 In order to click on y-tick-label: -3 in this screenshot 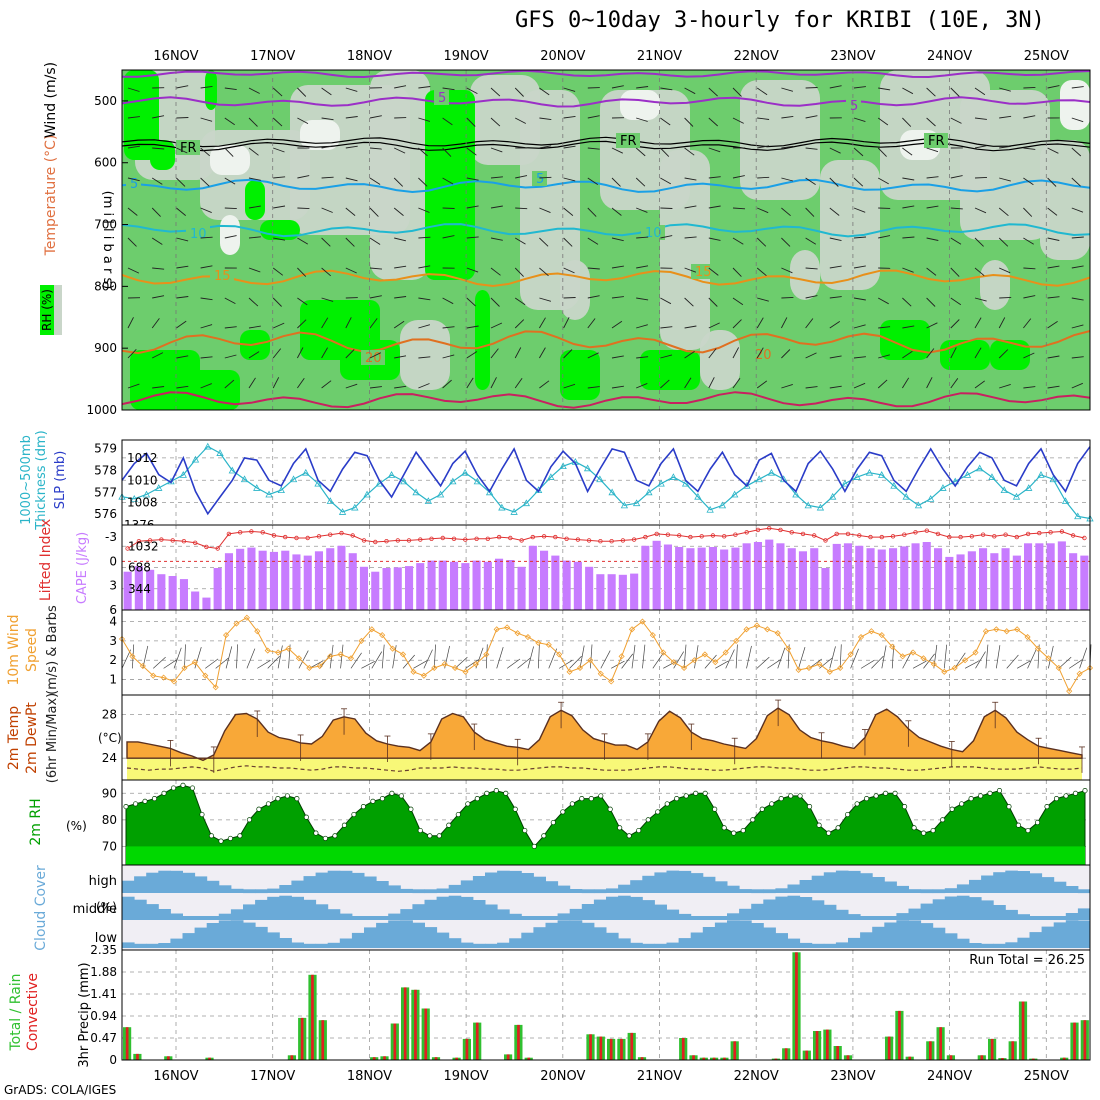, I will do `click(111, 537)`.